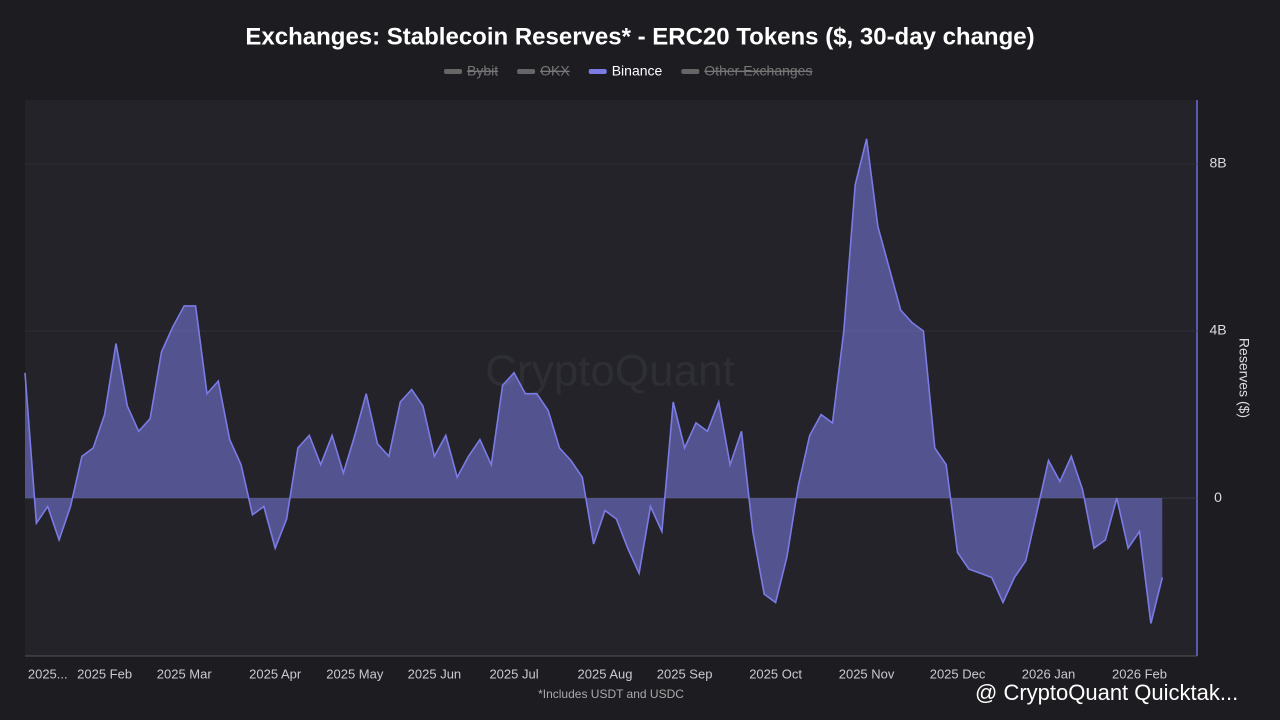 This screenshot has width=1280, height=720. What do you see at coordinates (104, 673) in the screenshot?
I see `x-tick-label: 2025 Feb` at bounding box center [104, 673].